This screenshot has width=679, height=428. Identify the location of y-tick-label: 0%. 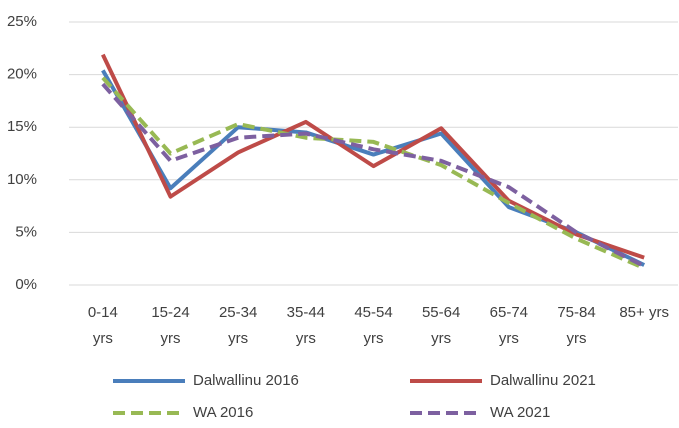
(26, 284).